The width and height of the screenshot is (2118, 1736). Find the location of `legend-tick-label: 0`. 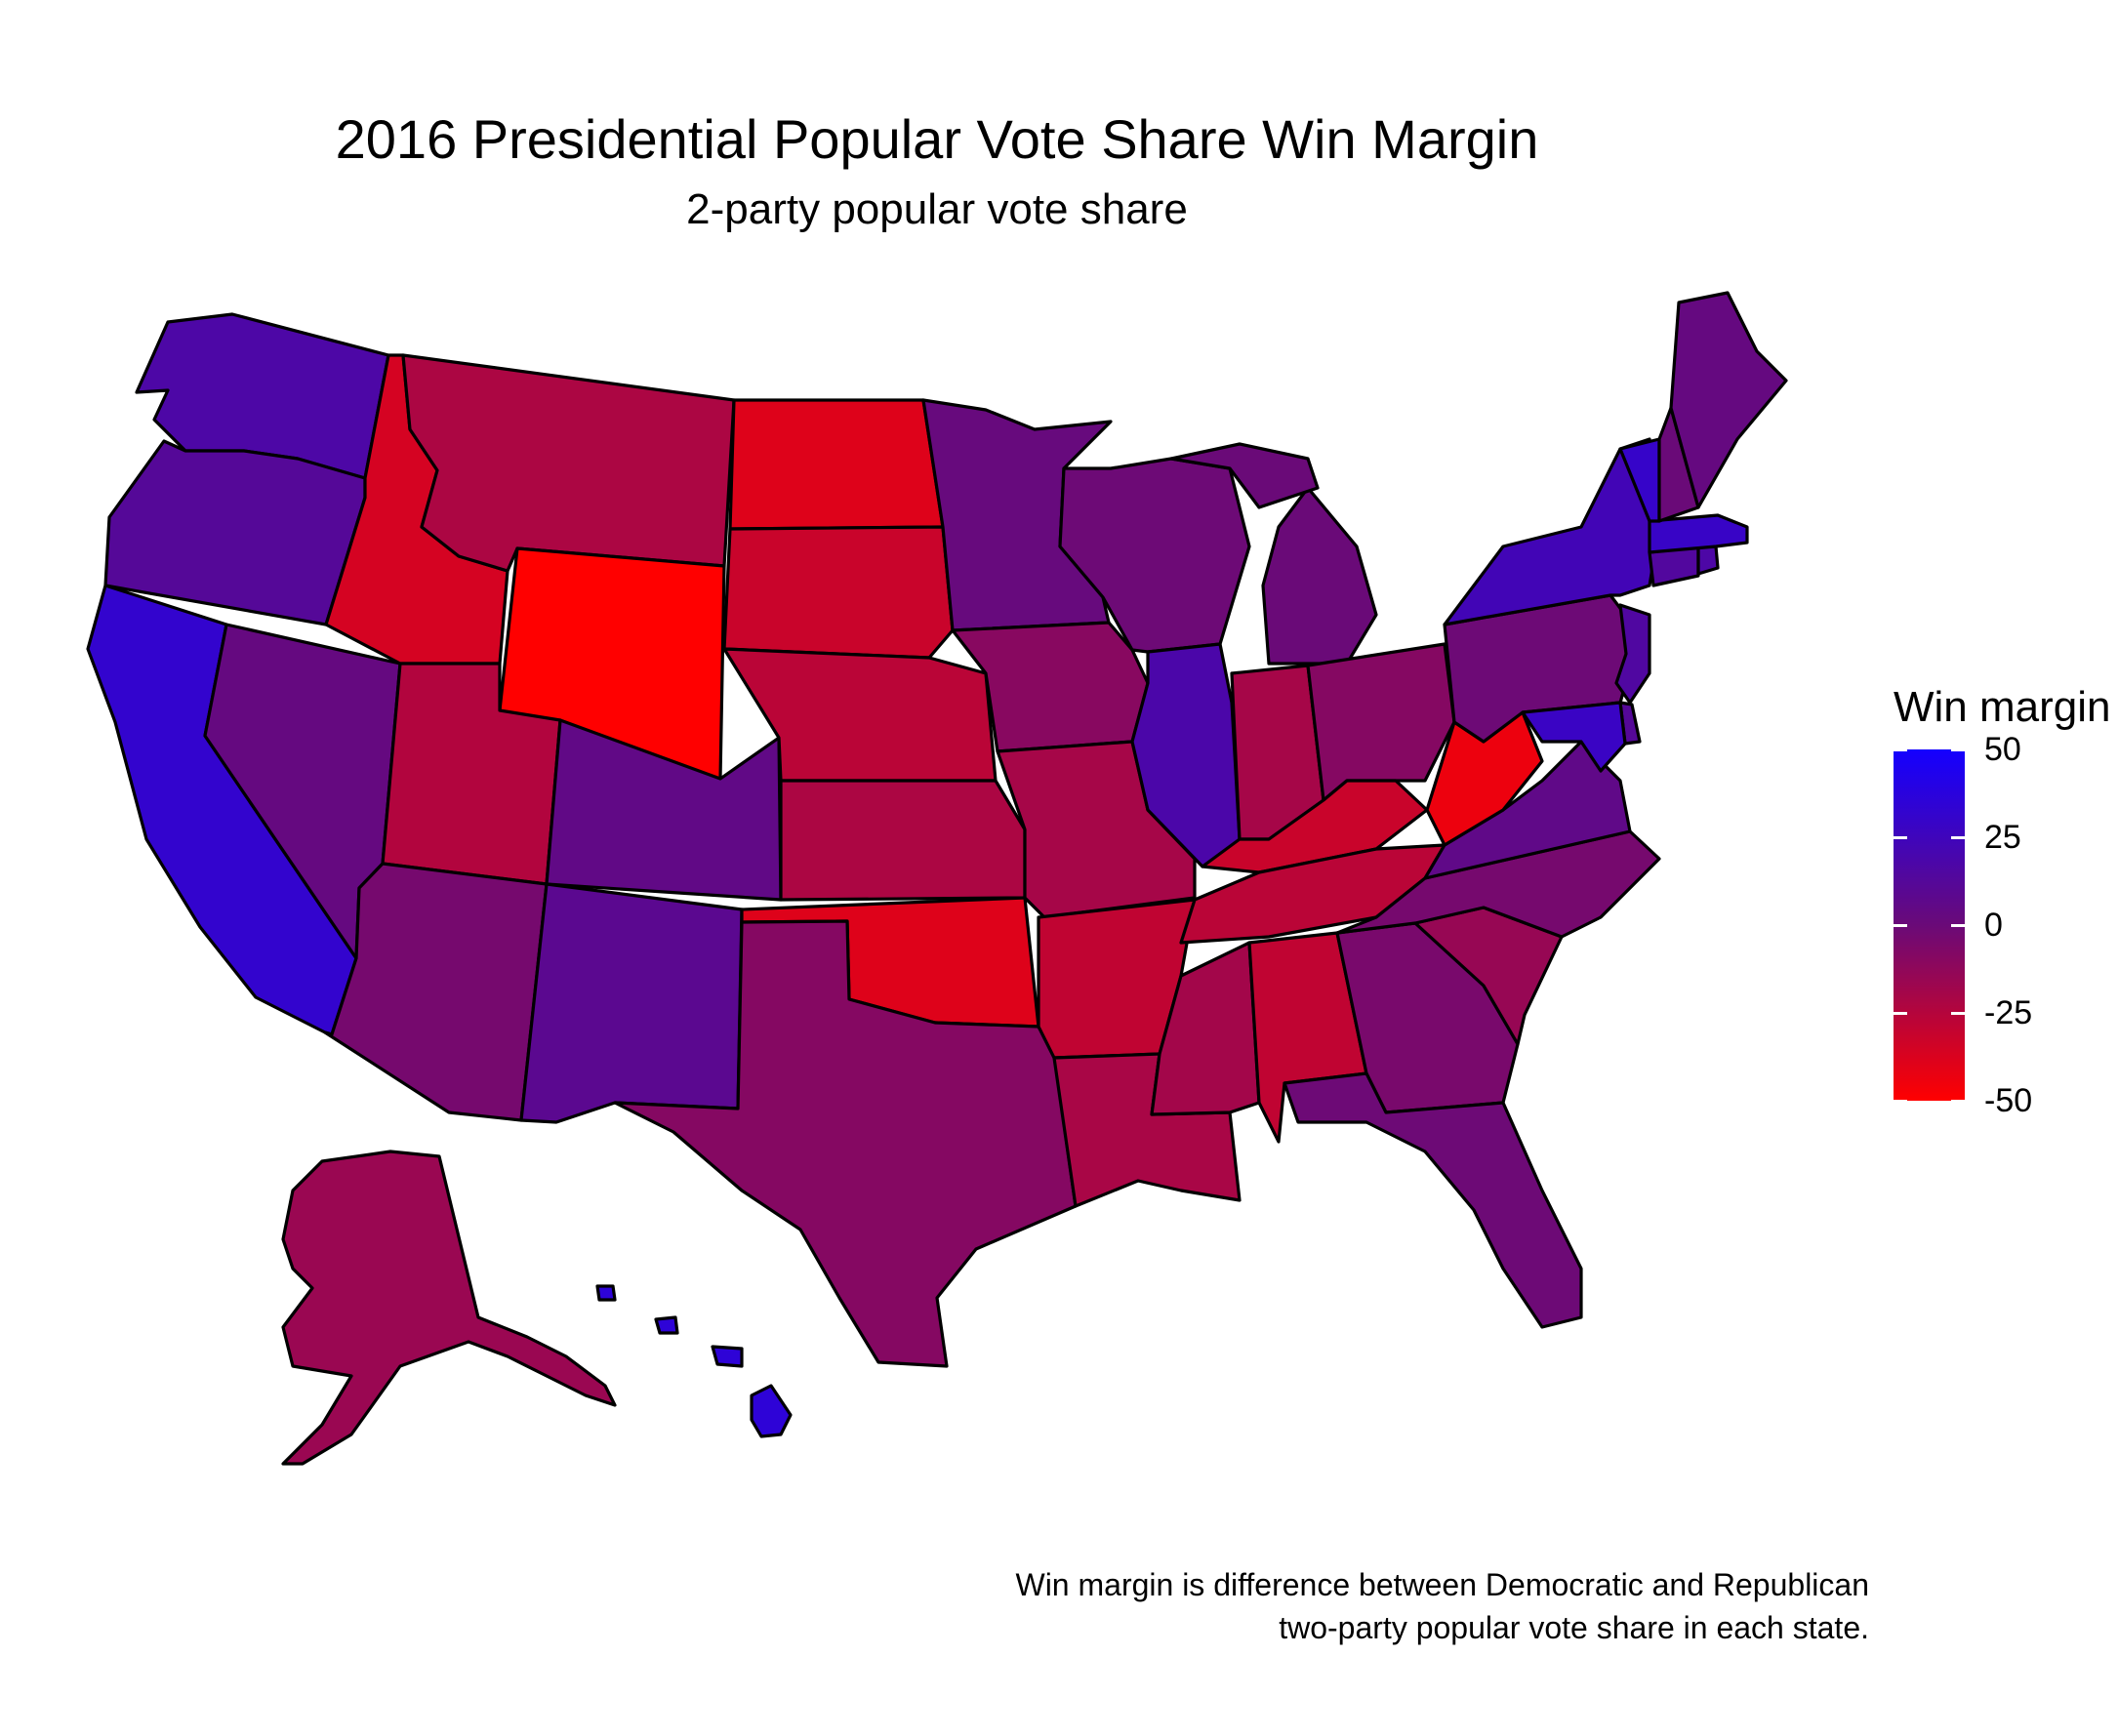

legend-tick-label: 0 is located at coordinates (1993, 925).